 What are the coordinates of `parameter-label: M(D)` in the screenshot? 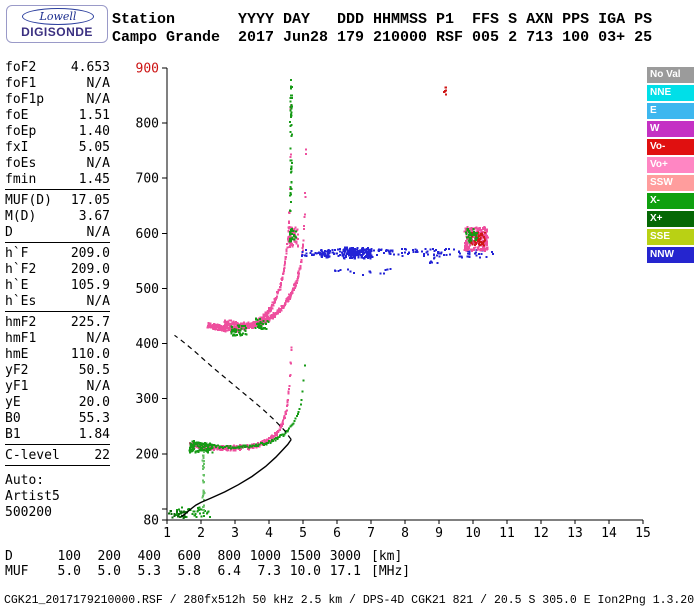 It's located at (21, 216).